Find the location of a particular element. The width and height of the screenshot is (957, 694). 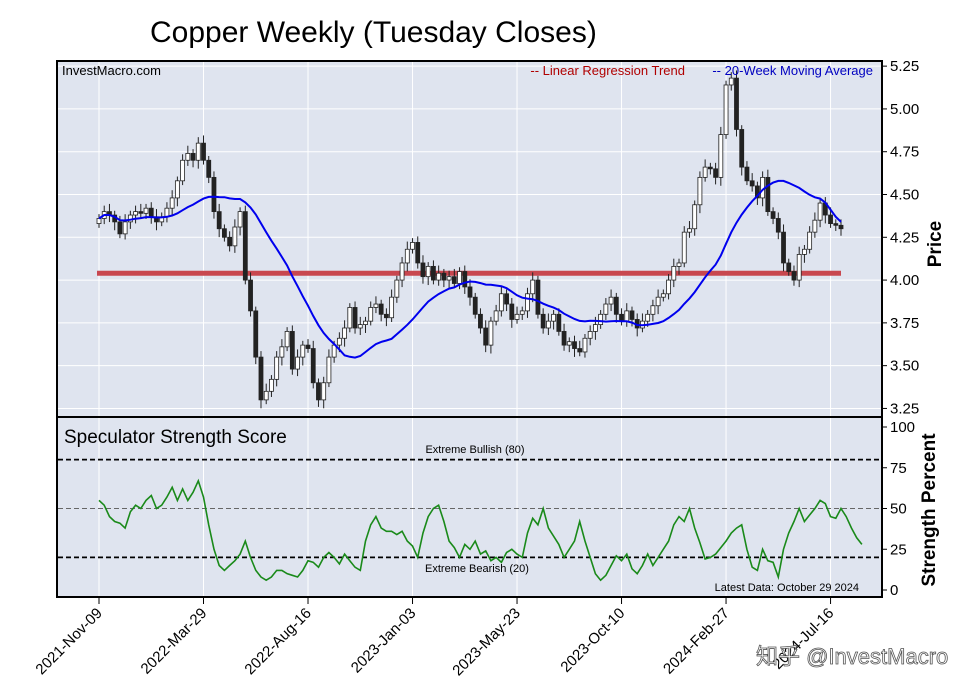

latest-data-note: Latest Data: October 29 2024 is located at coordinates (787, 588).